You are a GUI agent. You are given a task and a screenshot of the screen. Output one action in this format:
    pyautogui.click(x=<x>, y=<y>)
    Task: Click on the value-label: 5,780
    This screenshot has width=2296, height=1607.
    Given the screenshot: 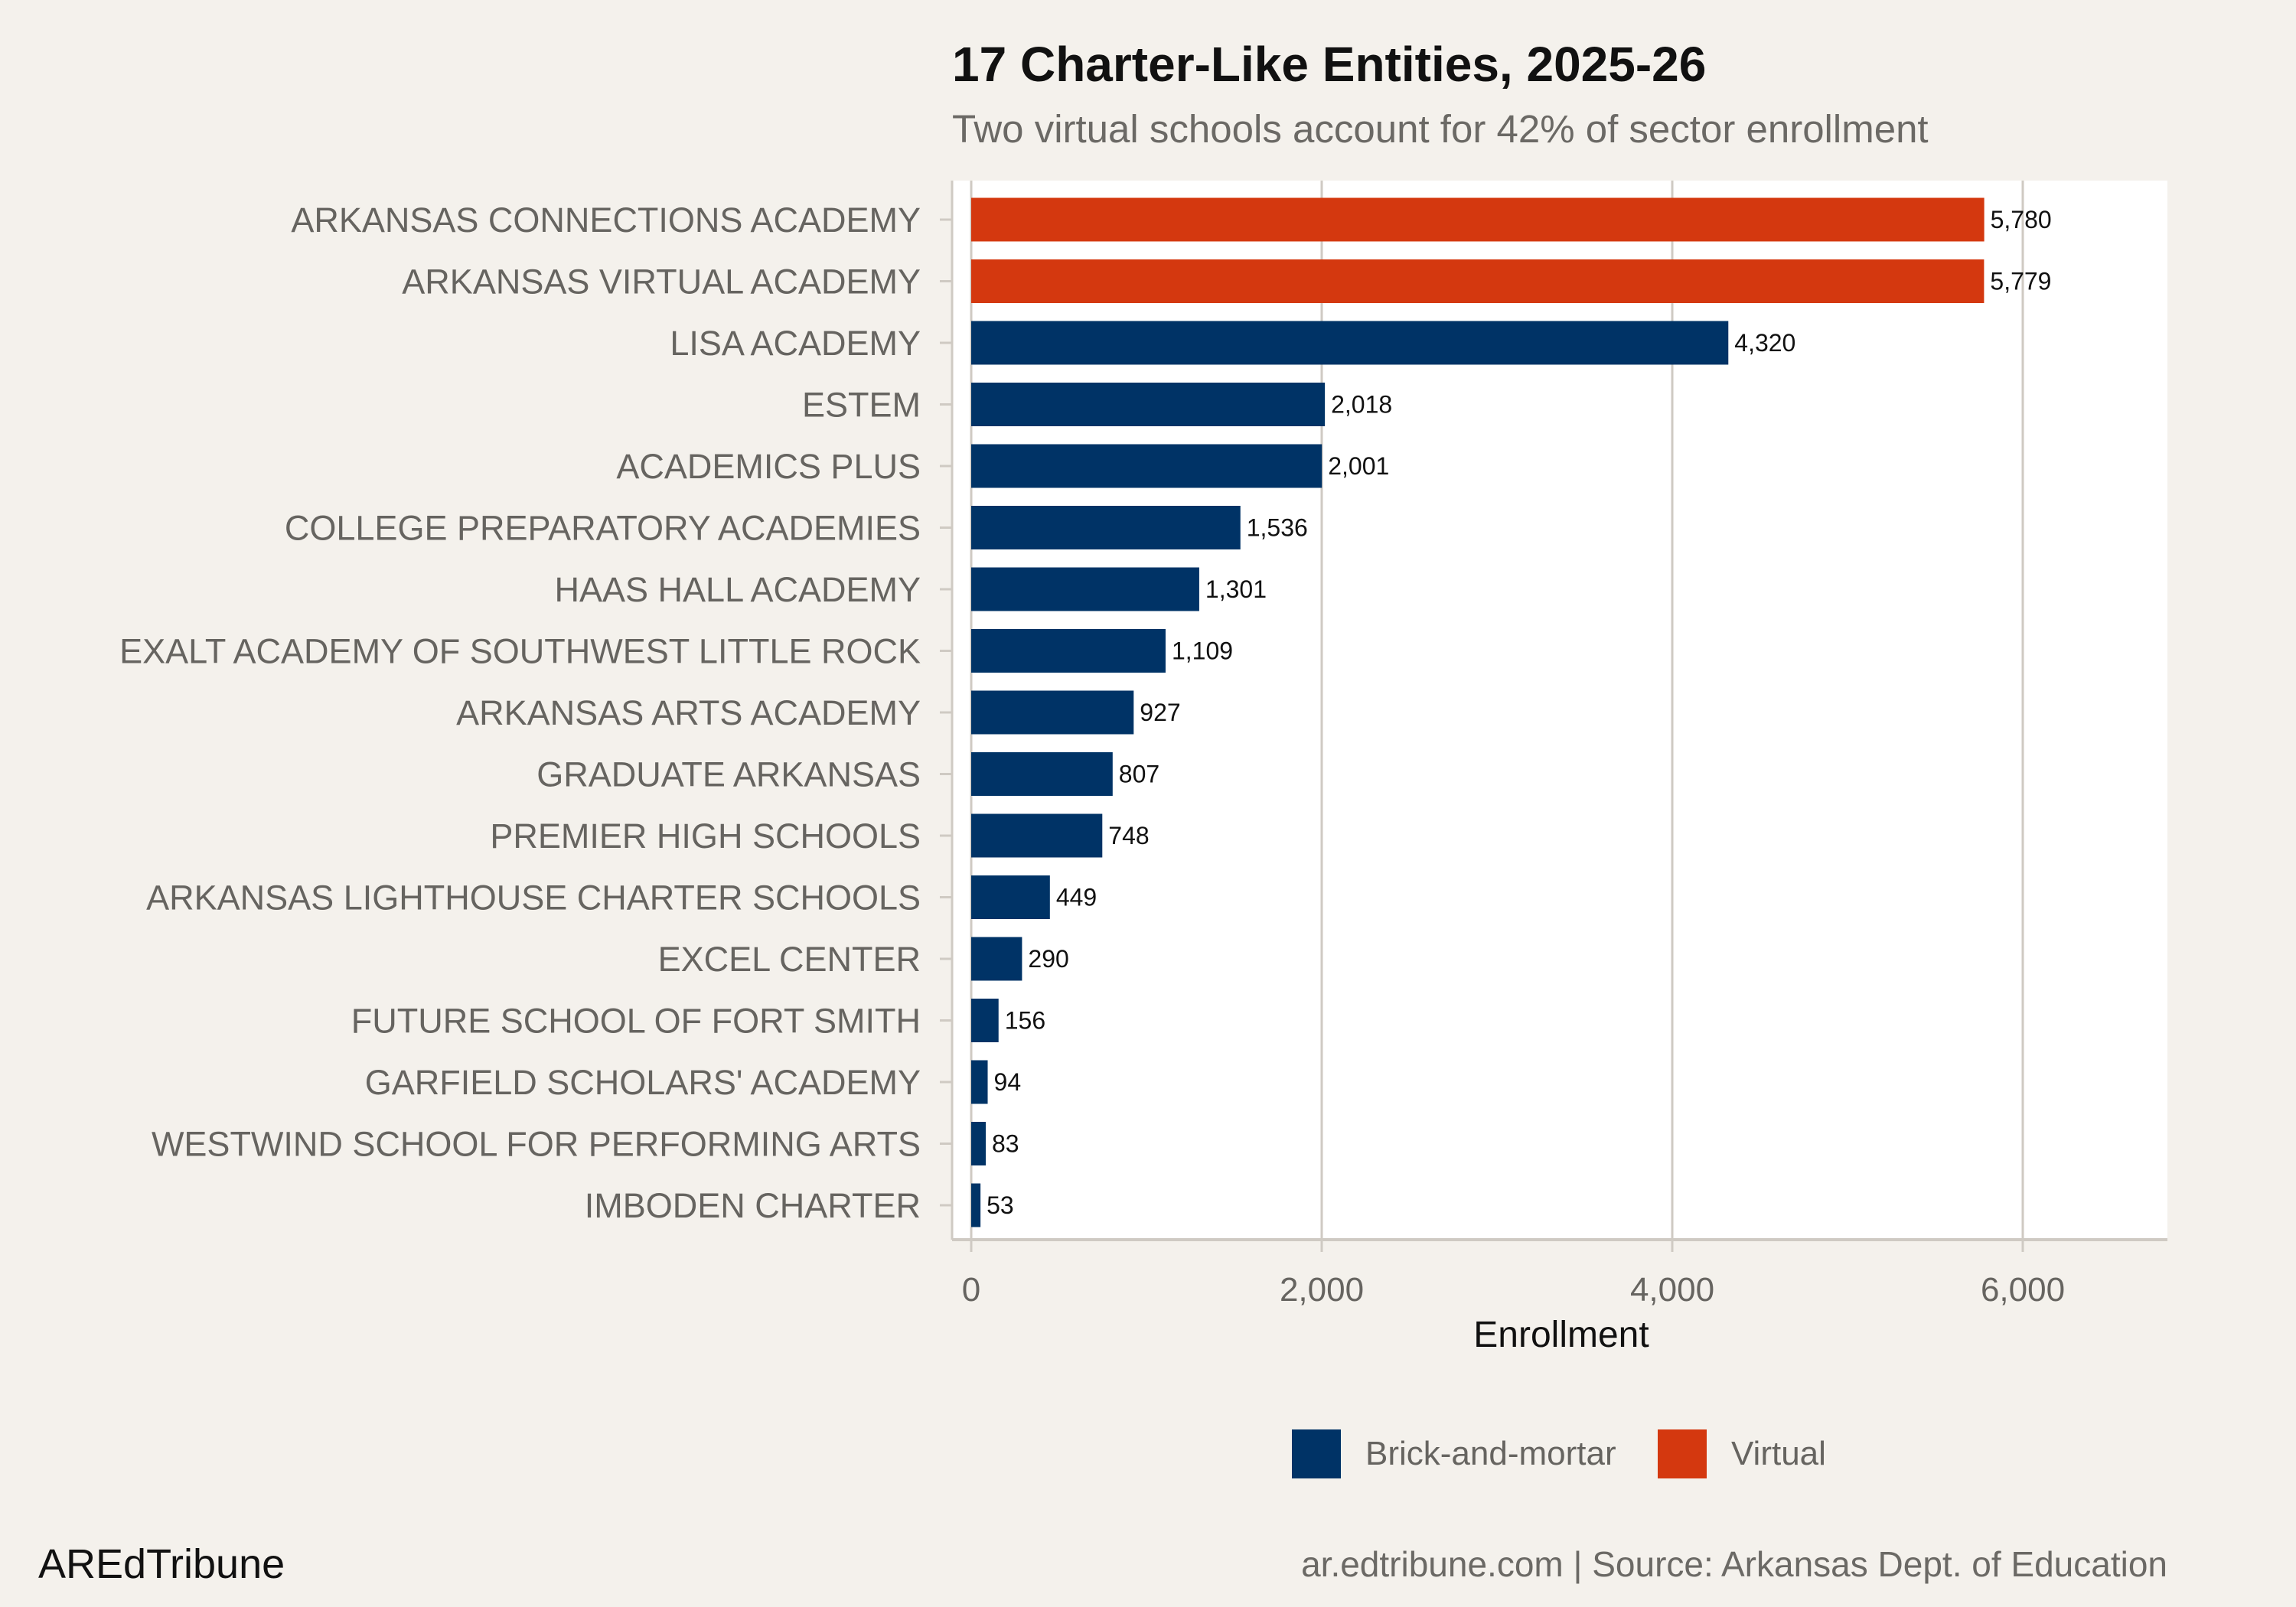 What is the action you would take?
    pyautogui.click(x=2021, y=220)
    